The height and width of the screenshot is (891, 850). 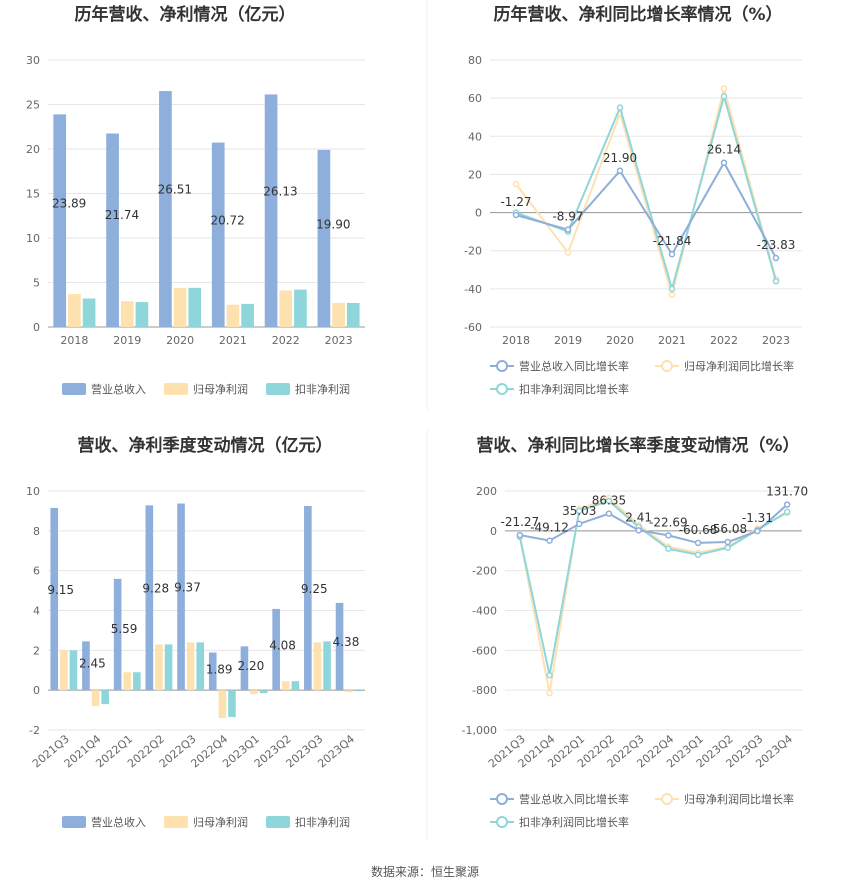 I want to click on data-label: -49.12, so click(x=549, y=528).